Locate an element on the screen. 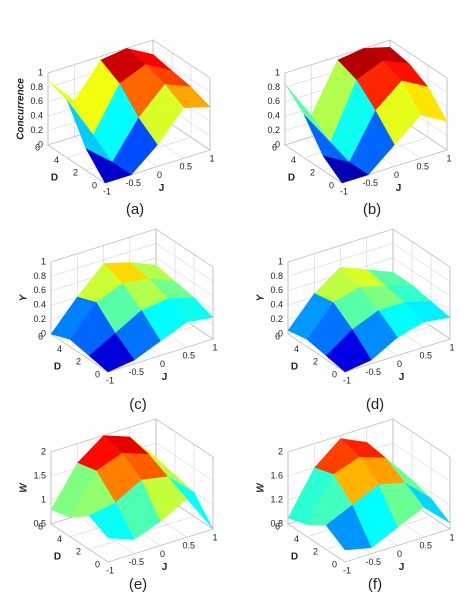  panel-label: (b) is located at coordinates (372, 209).